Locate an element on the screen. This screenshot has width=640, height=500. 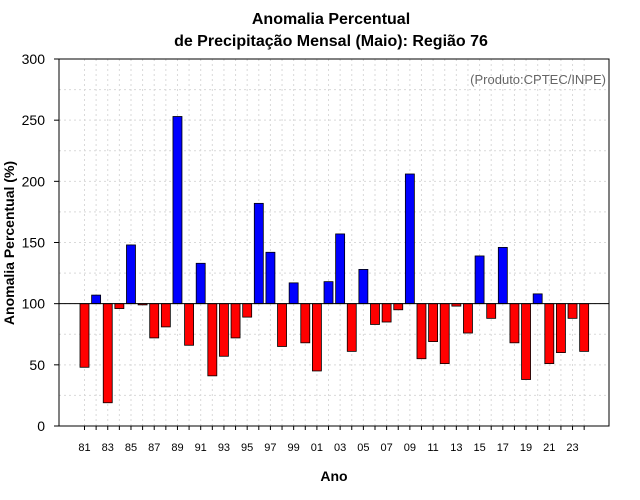
x-tick-label: 03 is located at coordinates (340, 448).